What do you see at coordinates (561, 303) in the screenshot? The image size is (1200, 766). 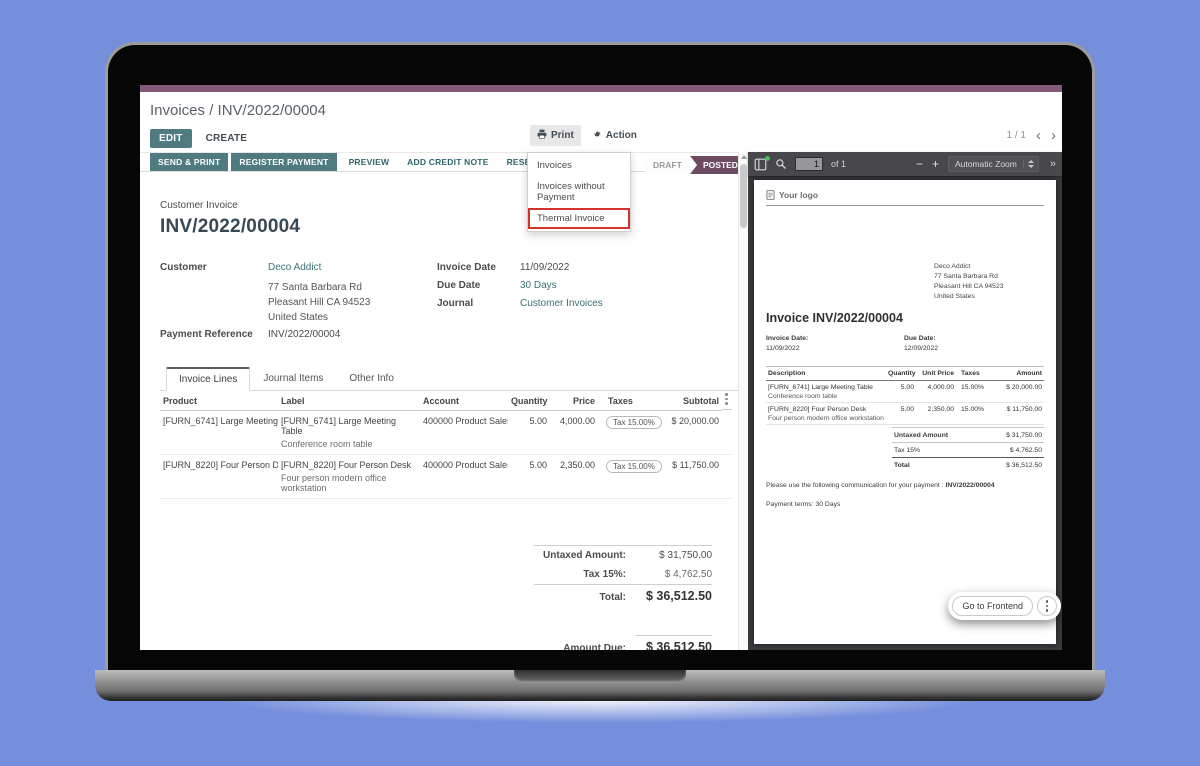 I see `journal-value: Customer Invoices` at bounding box center [561, 303].